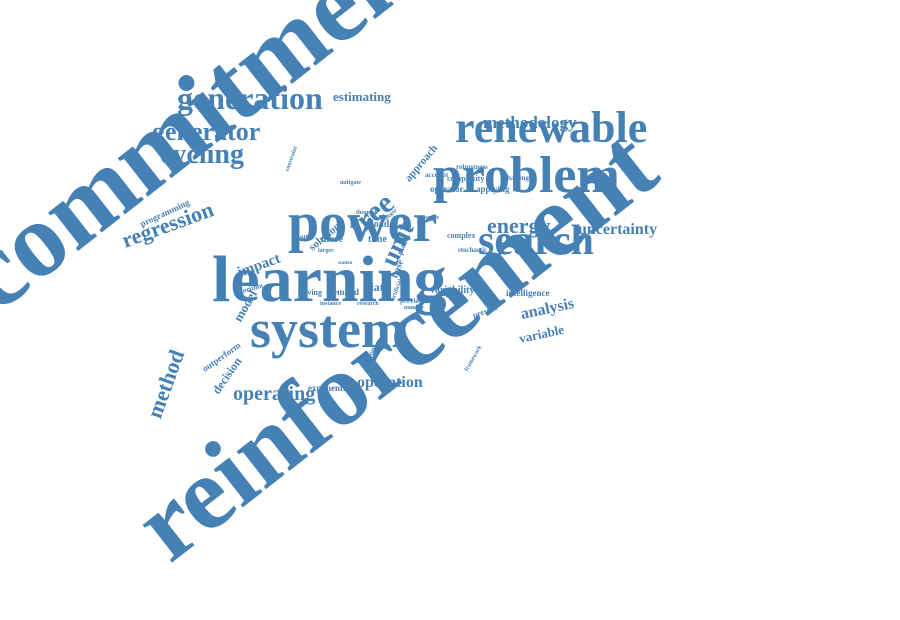  I want to click on word-load: load, so click(380, 224).